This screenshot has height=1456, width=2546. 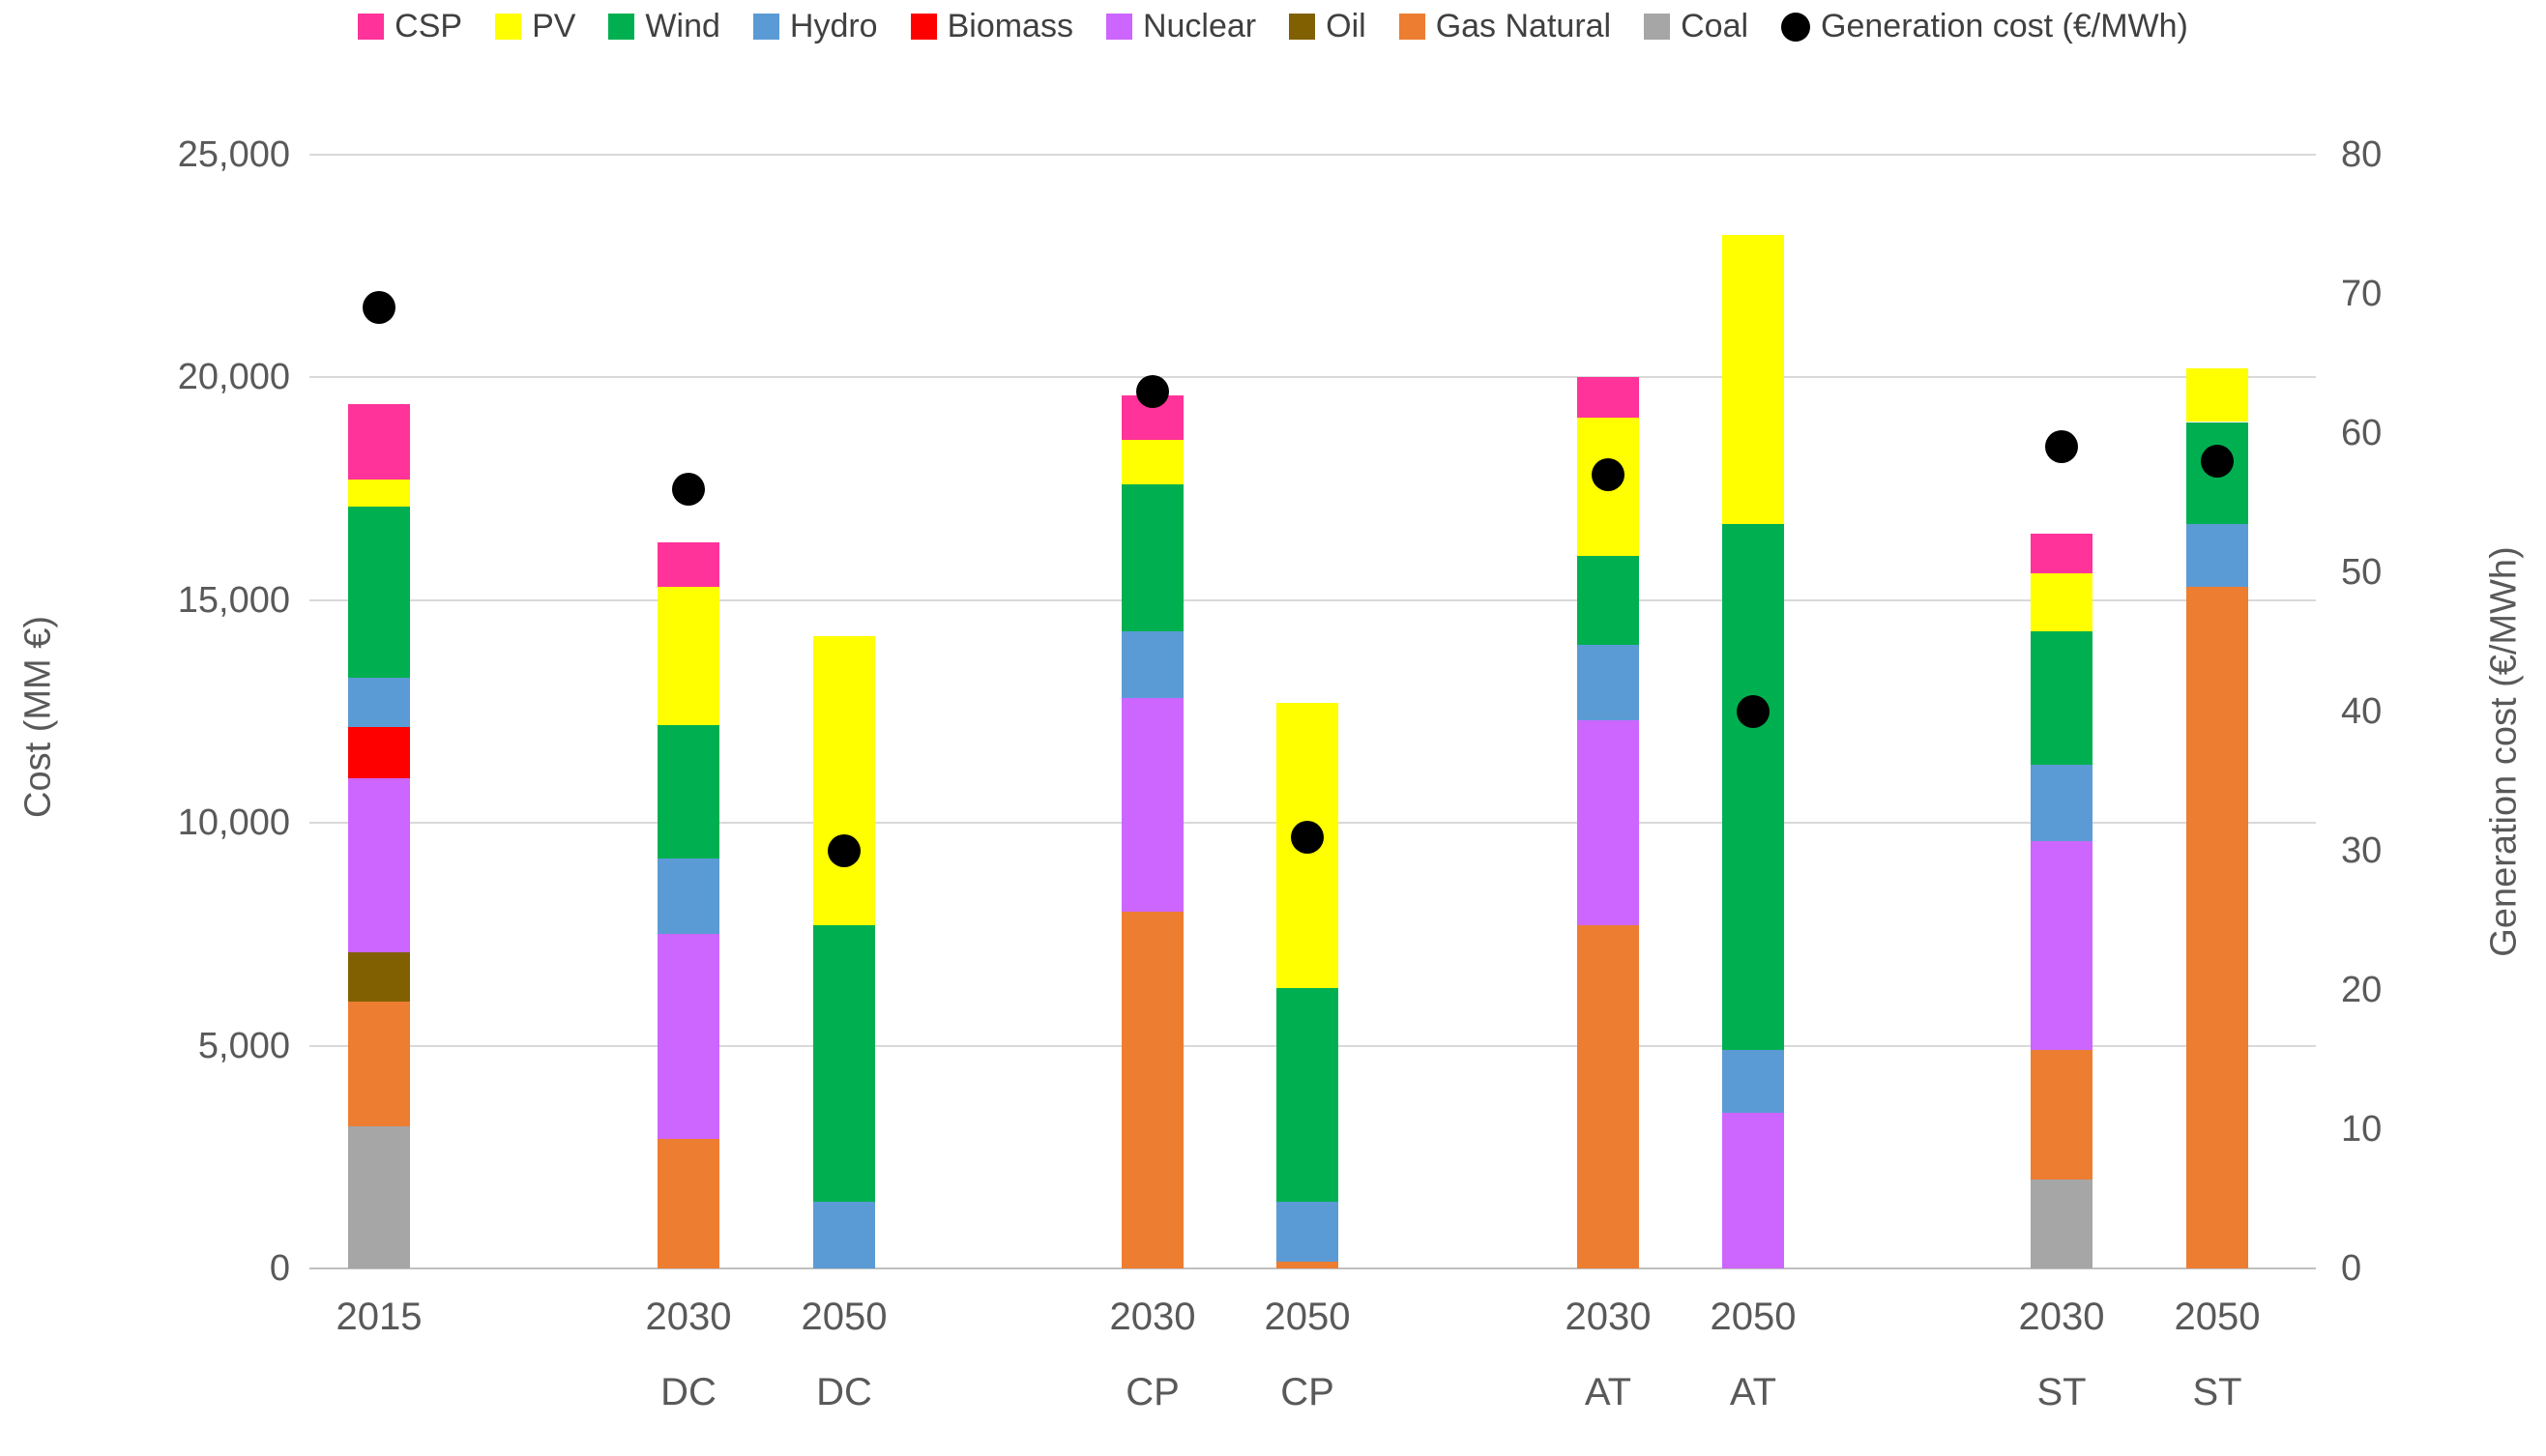 What do you see at coordinates (2004, 26) in the screenshot?
I see `legend-item-label: Generation cost (€/MWh)` at bounding box center [2004, 26].